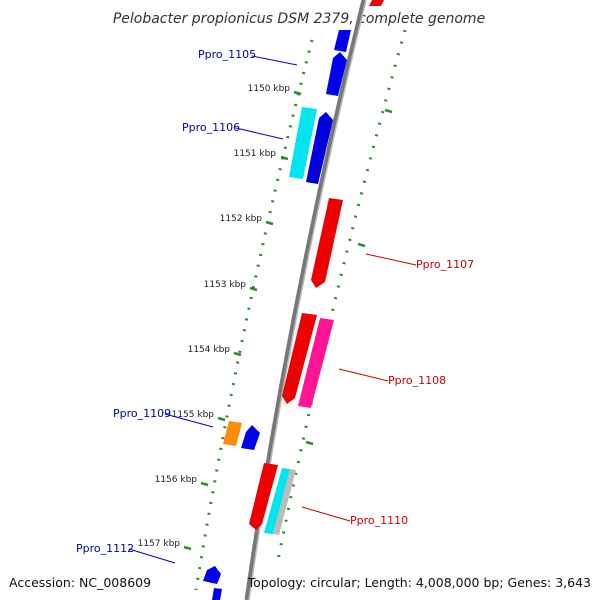  What do you see at coordinates (193, 415) in the screenshot?
I see `tick-label-1155: 1155 kbp` at bounding box center [193, 415].